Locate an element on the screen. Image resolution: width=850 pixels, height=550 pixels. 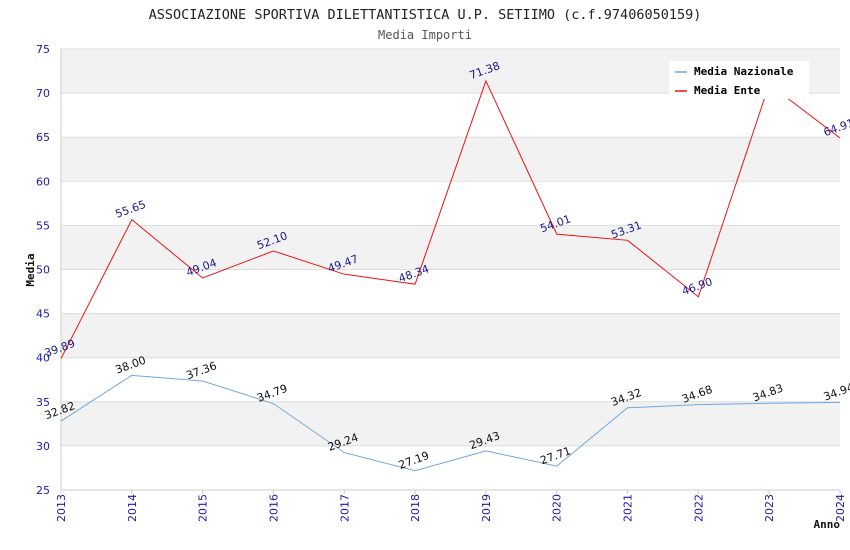
y-tick-label: 60 is located at coordinates (43, 181).